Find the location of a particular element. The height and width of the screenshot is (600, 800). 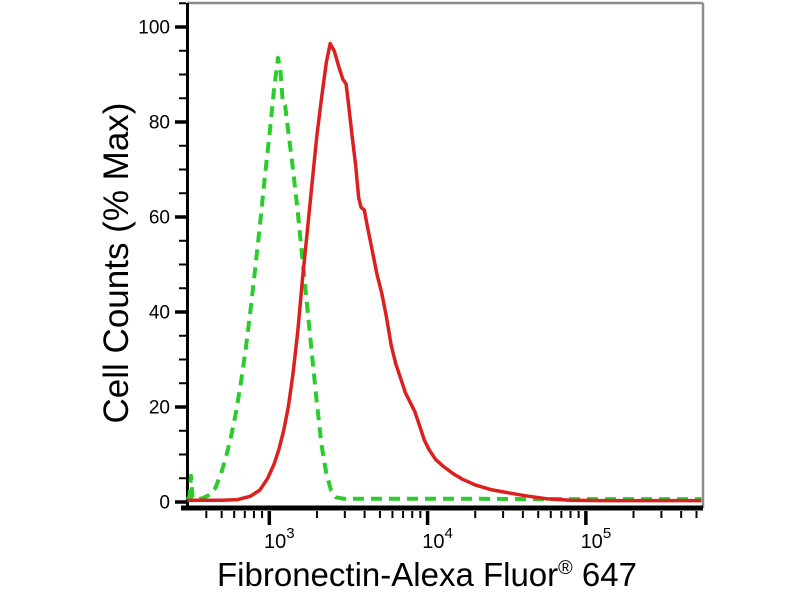

x-tick-label: 10⁴ is located at coordinates (437, 539).